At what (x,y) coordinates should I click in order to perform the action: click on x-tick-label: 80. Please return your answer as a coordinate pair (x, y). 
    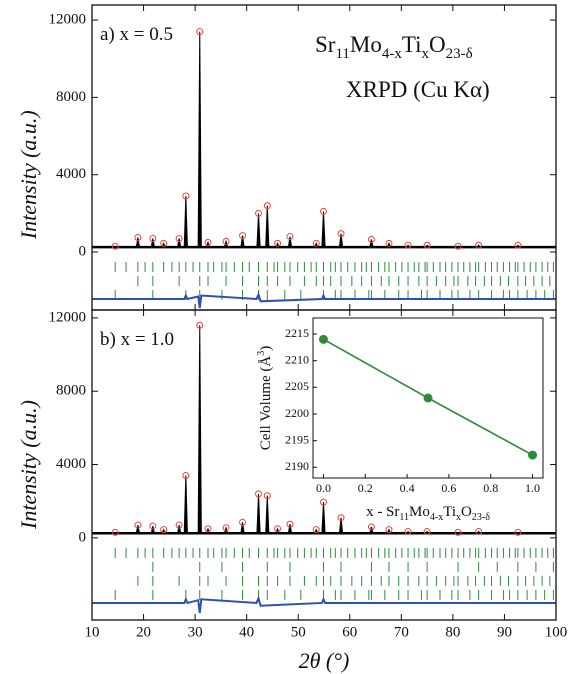
    Looking at the image, I should click on (452, 632).